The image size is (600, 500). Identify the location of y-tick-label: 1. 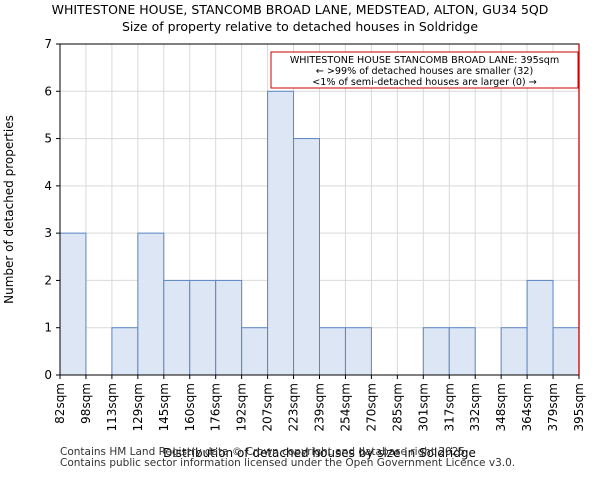
(48, 328).